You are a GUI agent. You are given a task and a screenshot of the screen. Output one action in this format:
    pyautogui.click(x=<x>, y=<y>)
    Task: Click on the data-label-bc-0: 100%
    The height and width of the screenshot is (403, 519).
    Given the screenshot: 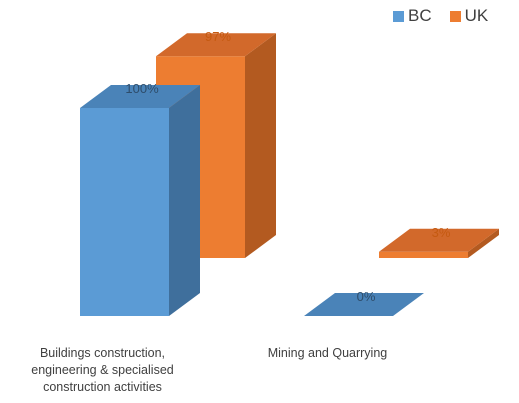 What is the action you would take?
    pyautogui.click(x=142, y=88)
    